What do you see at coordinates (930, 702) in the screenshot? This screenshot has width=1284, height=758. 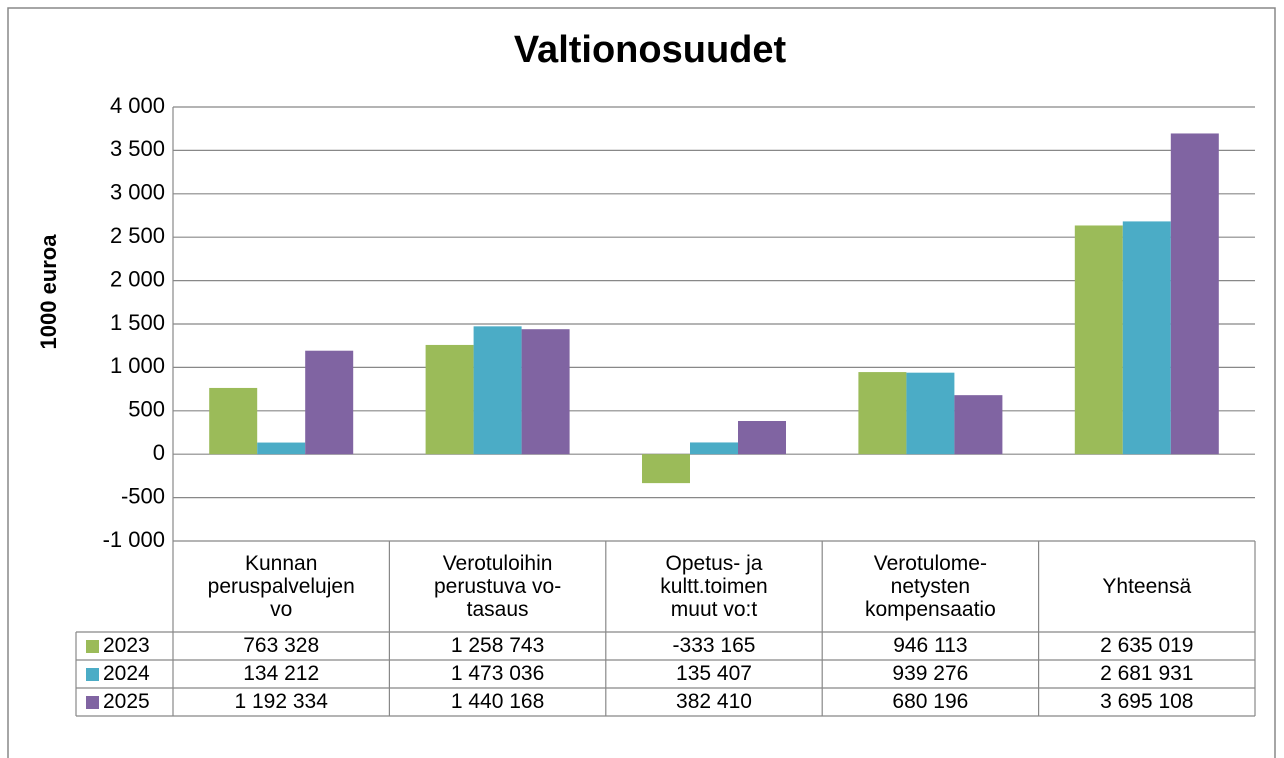 I see `table-value: 680 196` at bounding box center [930, 702].